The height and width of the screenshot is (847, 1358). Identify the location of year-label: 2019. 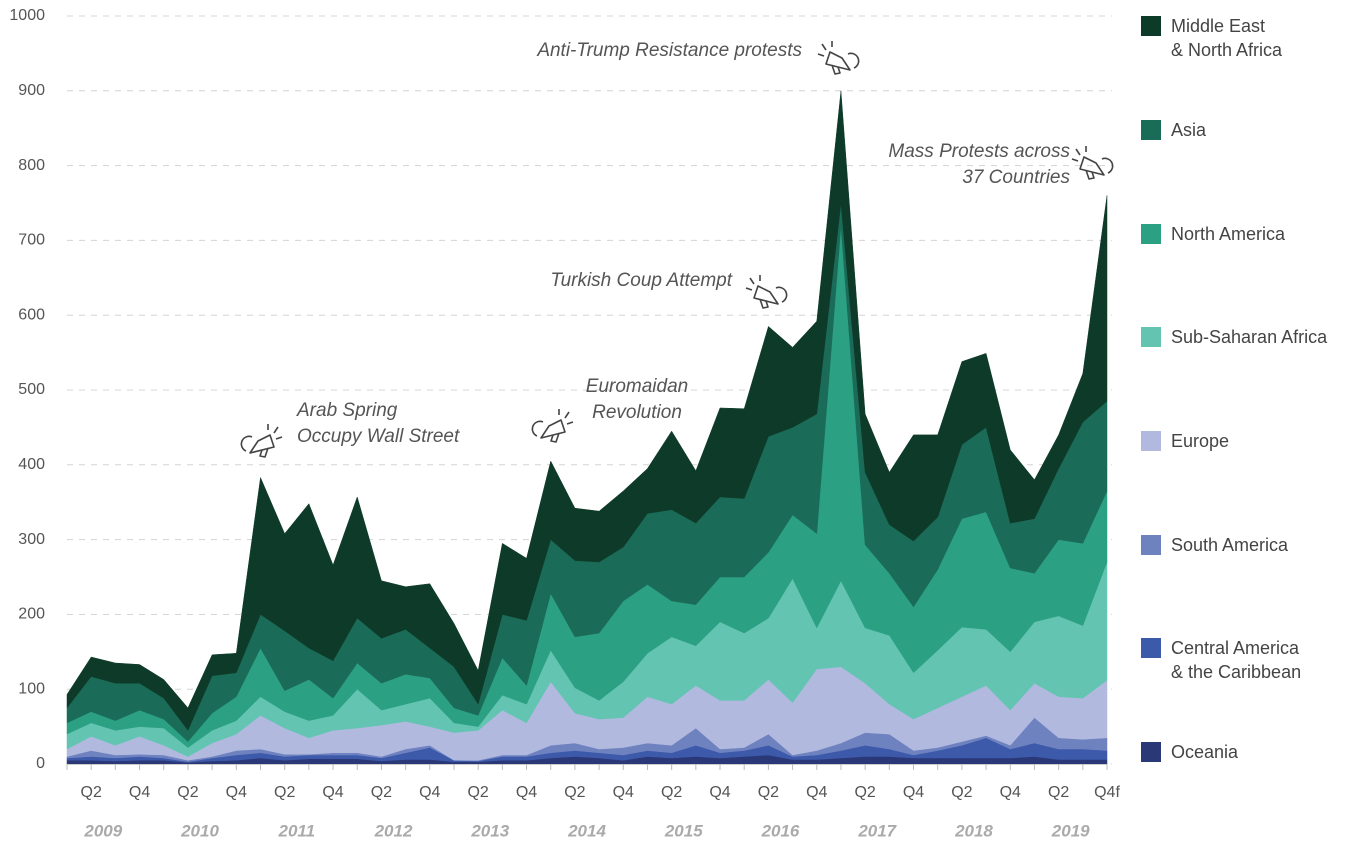
(1070, 830).